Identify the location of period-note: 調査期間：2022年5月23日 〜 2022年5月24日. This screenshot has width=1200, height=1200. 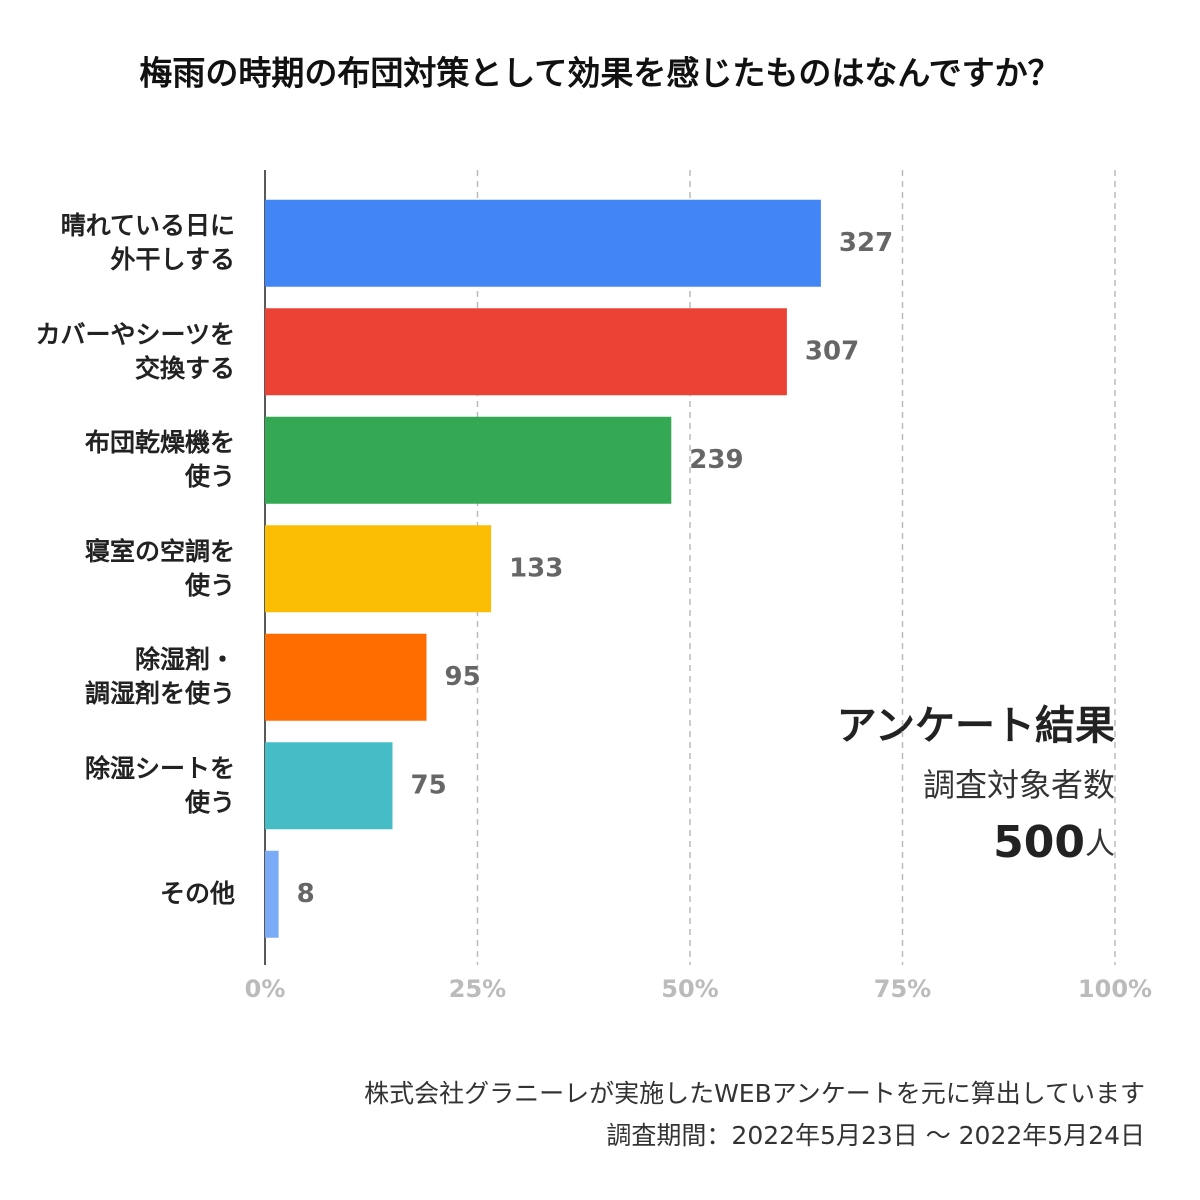
(875, 1135).